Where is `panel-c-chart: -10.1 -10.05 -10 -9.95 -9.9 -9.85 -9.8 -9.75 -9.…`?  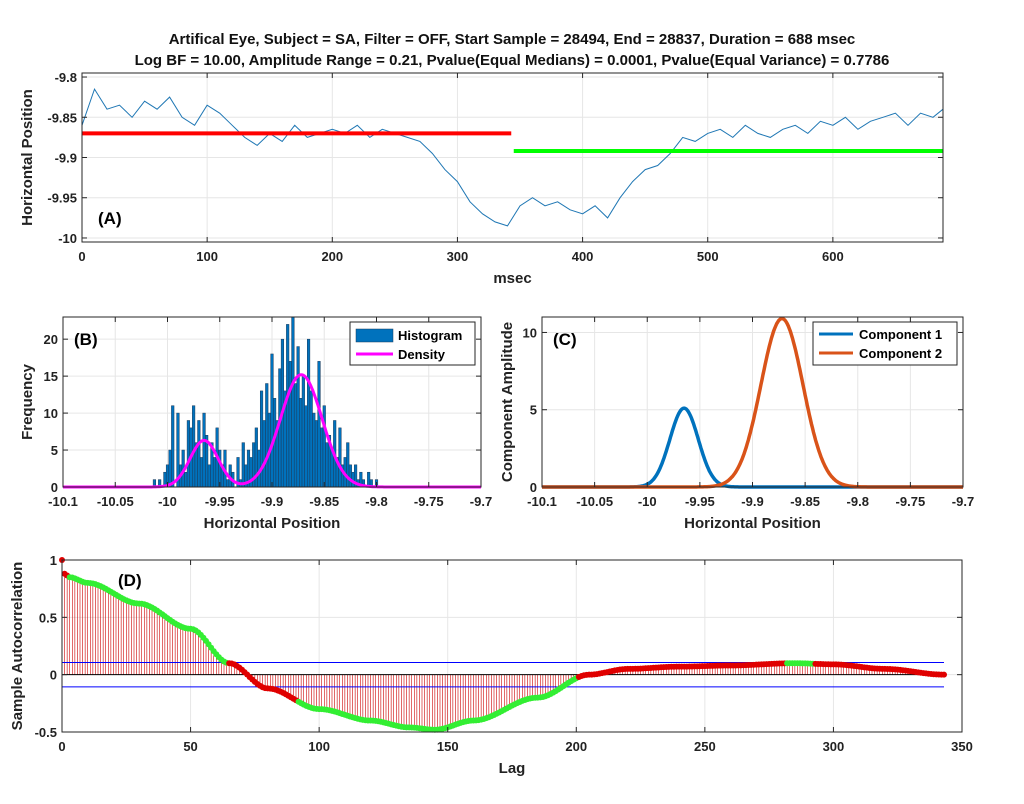 panel-c-chart: -10.1 -10.05 -10 -9.95 -9.9 -9.85 -9.8 -9.75 -9.… is located at coordinates (736, 424).